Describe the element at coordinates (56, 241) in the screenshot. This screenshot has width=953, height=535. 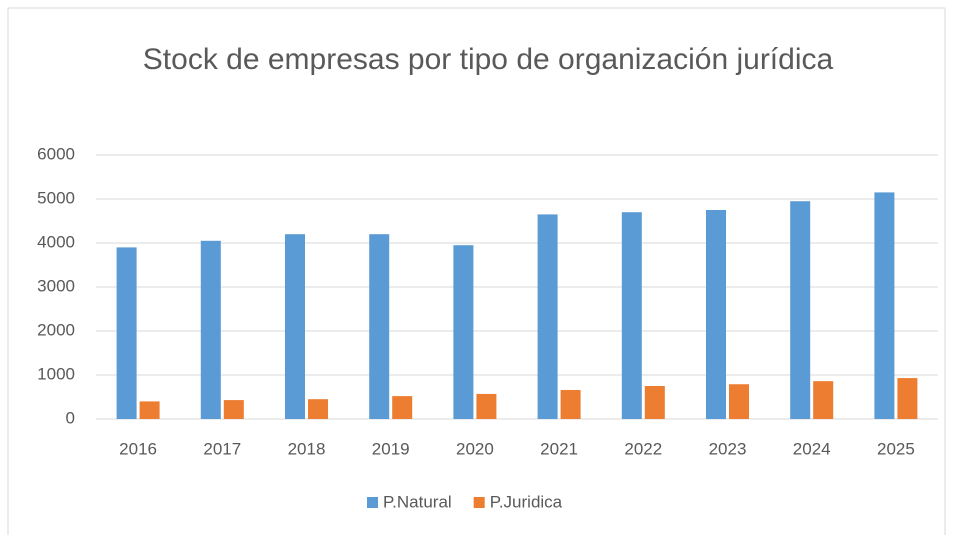
I see `y-tick-label: 4000` at that location.